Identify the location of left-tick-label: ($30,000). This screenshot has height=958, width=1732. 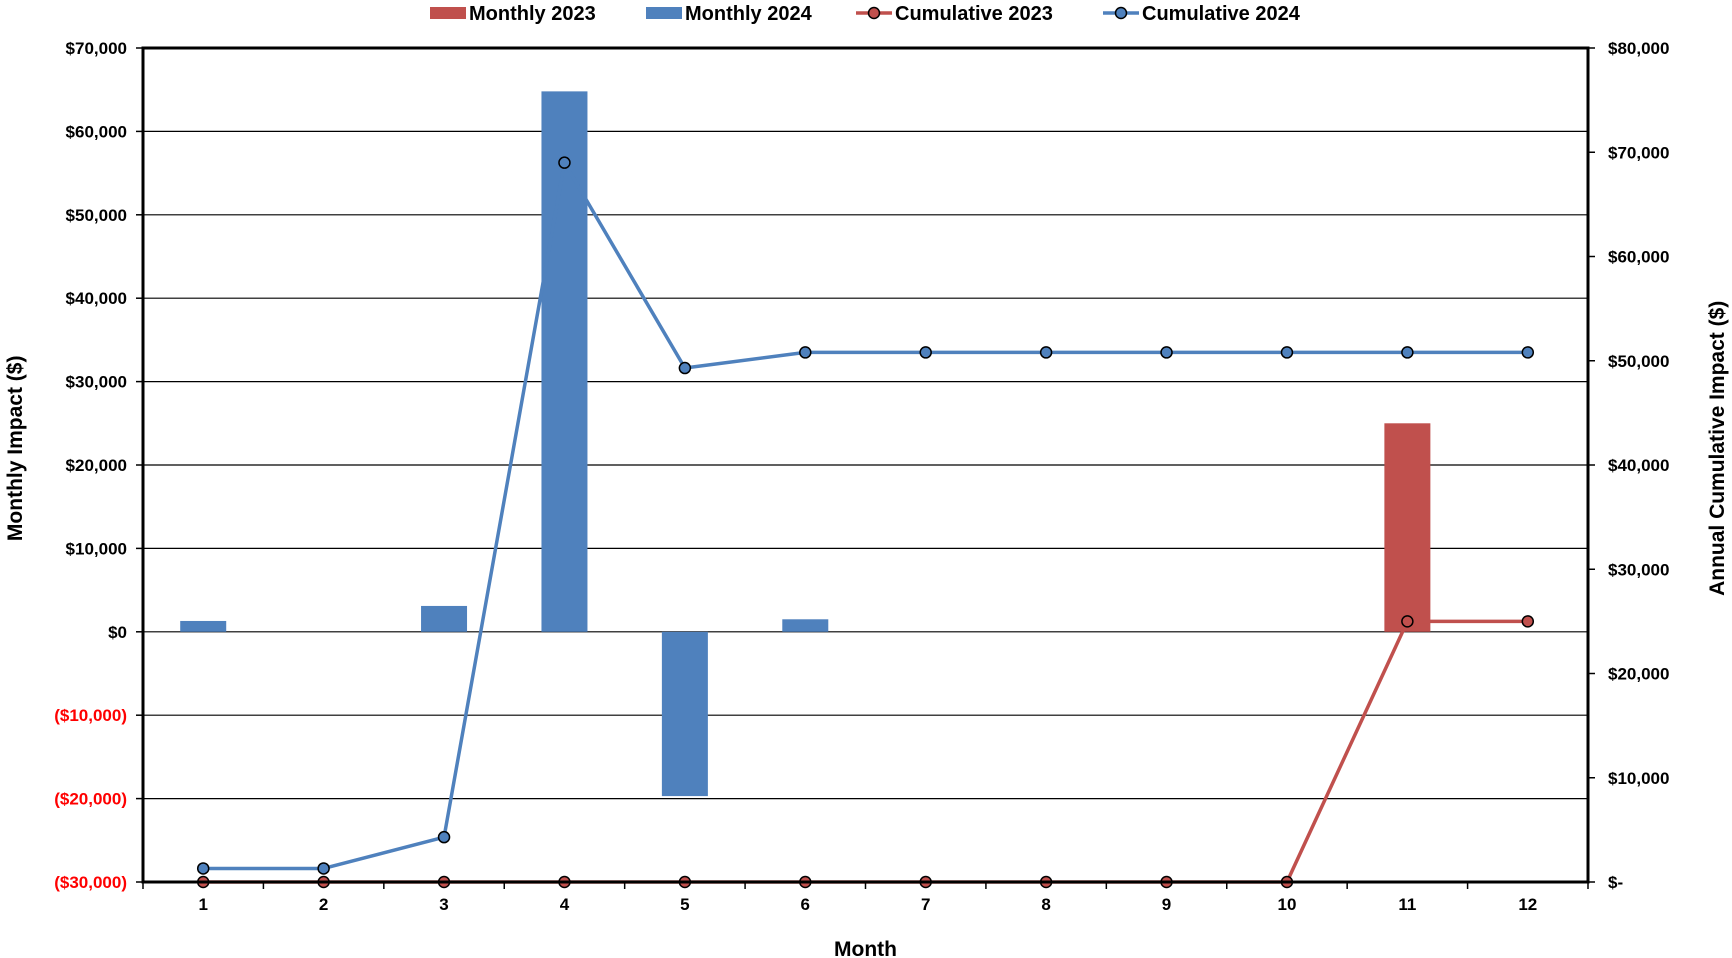
(90, 882).